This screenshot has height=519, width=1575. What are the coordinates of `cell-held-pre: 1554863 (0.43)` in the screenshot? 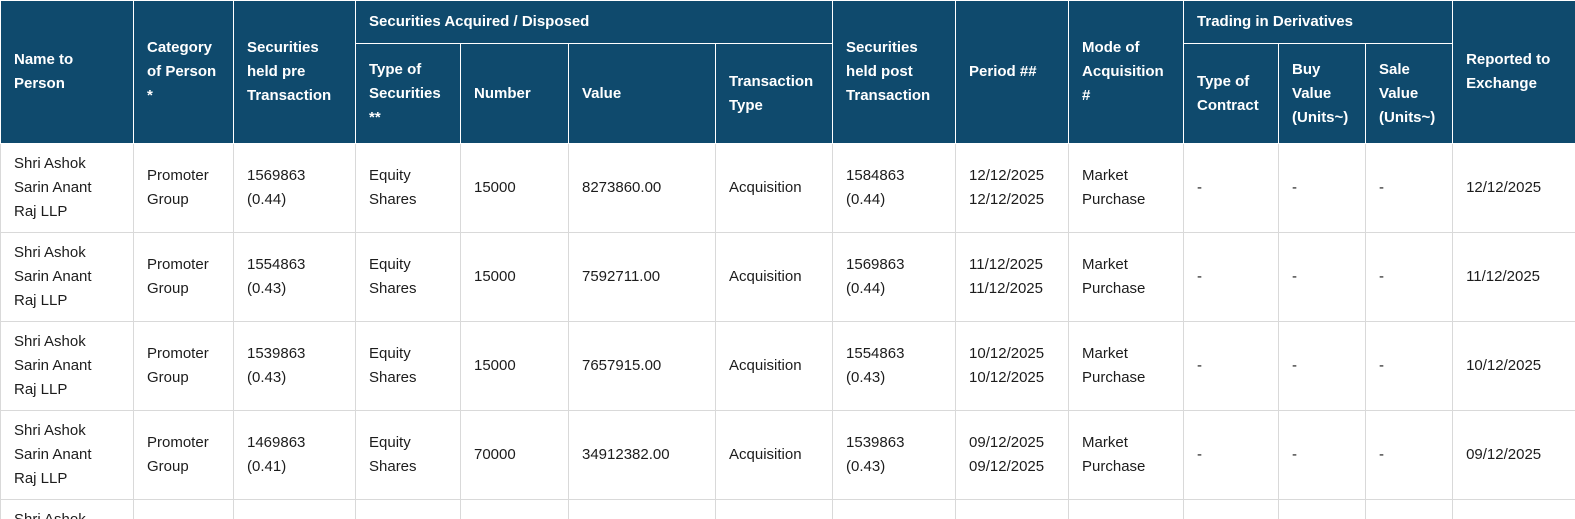 It's located at (294, 277).